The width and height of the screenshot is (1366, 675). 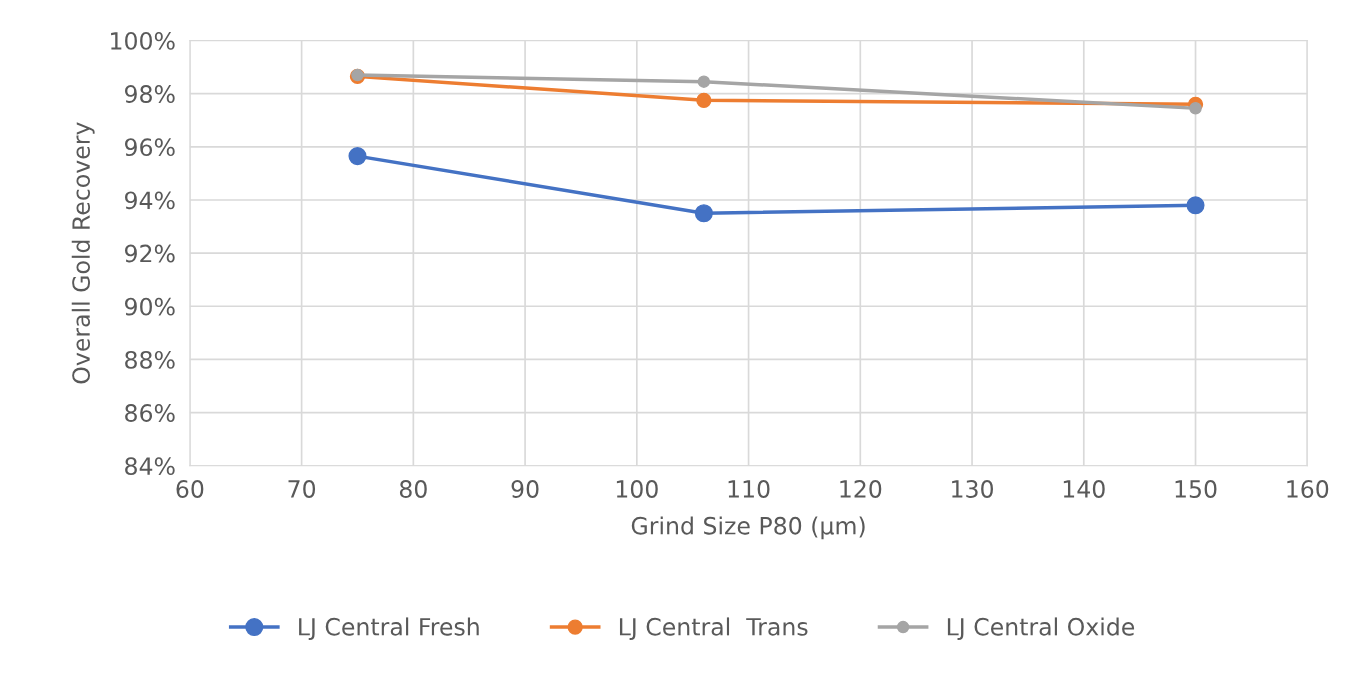 I want to click on x-tick-label: 60, so click(x=190, y=489).